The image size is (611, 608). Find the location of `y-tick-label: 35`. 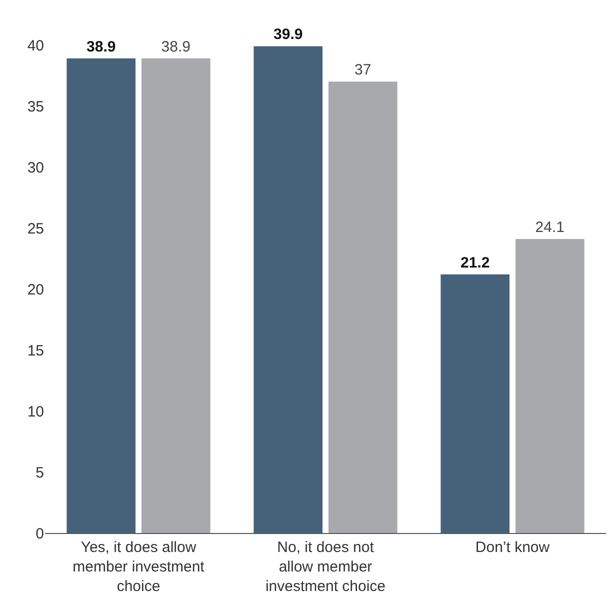

y-tick-label: 35 is located at coordinates (35, 107).